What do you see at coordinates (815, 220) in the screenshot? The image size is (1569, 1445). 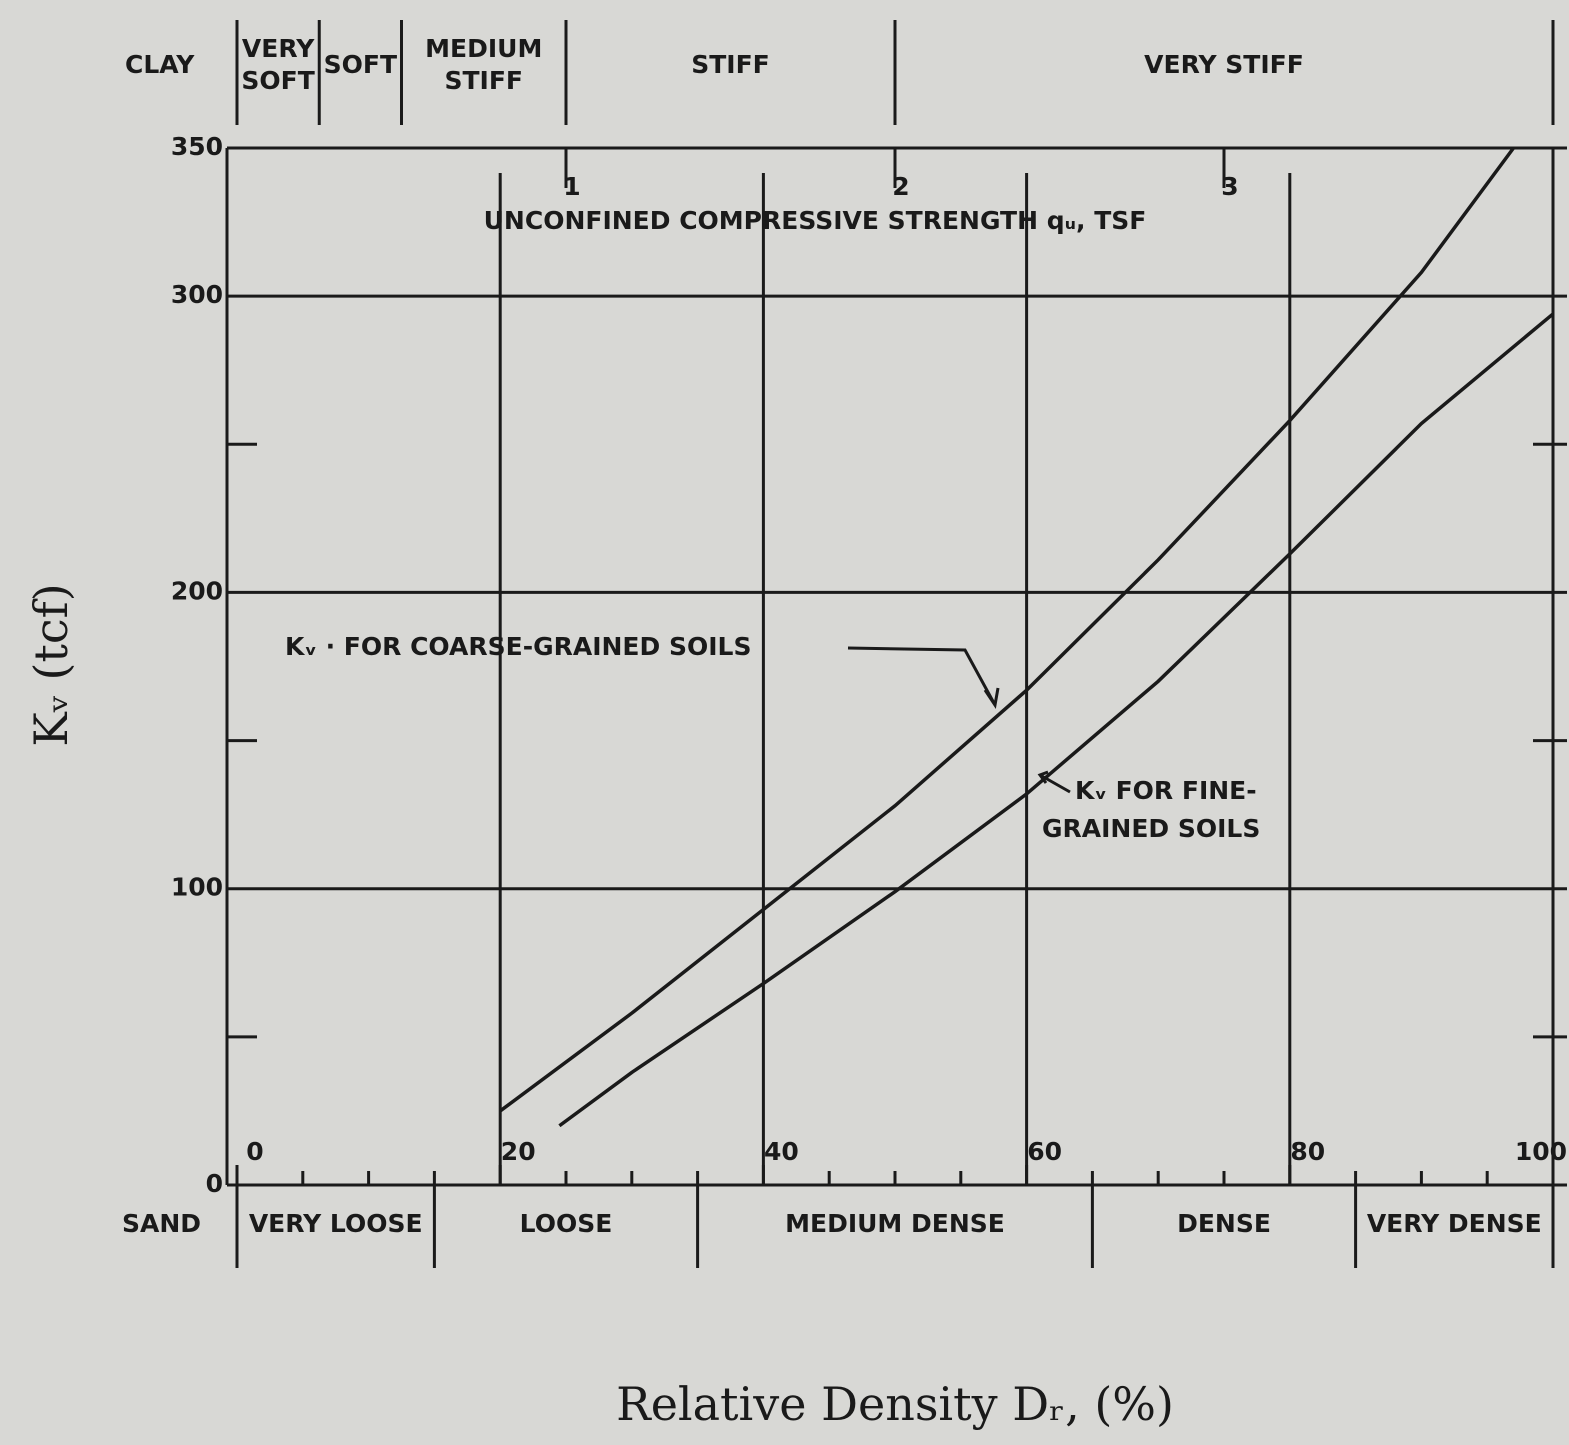 I see `x2-axis-label: UNCONFINED COMPRESSIVE STRENGTH qᵤ, TSF` at bounding box center [815, 220].